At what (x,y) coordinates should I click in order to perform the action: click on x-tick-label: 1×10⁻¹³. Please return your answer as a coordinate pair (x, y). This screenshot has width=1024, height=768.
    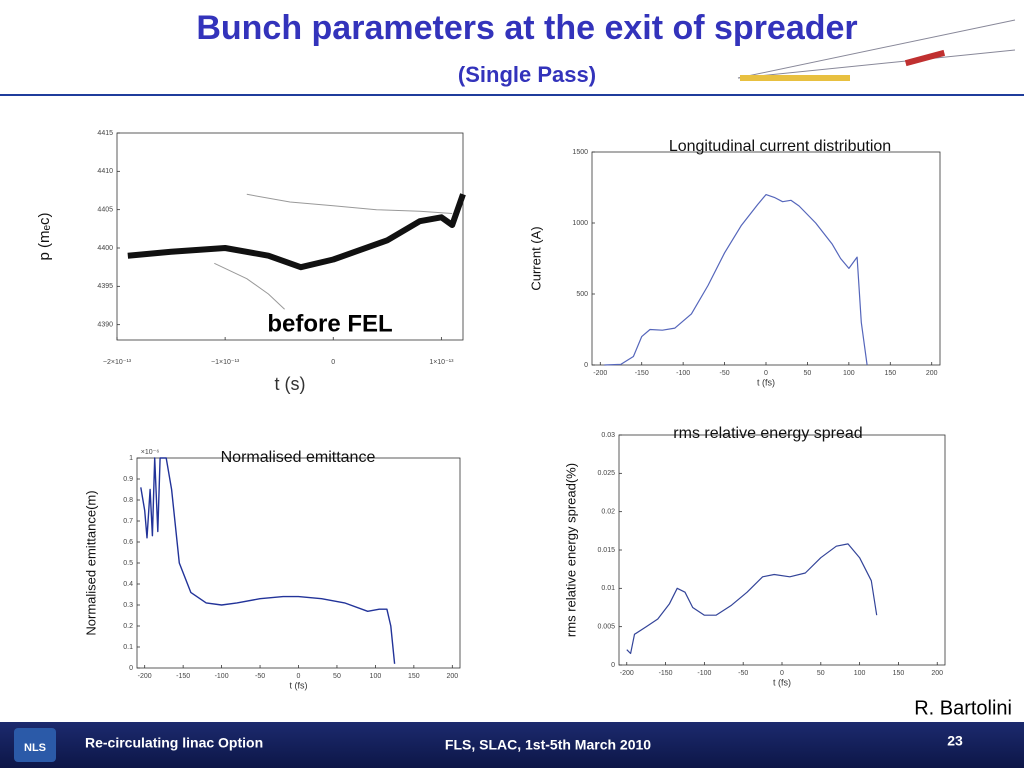
    Looking at the image, I should click on (441, 362).